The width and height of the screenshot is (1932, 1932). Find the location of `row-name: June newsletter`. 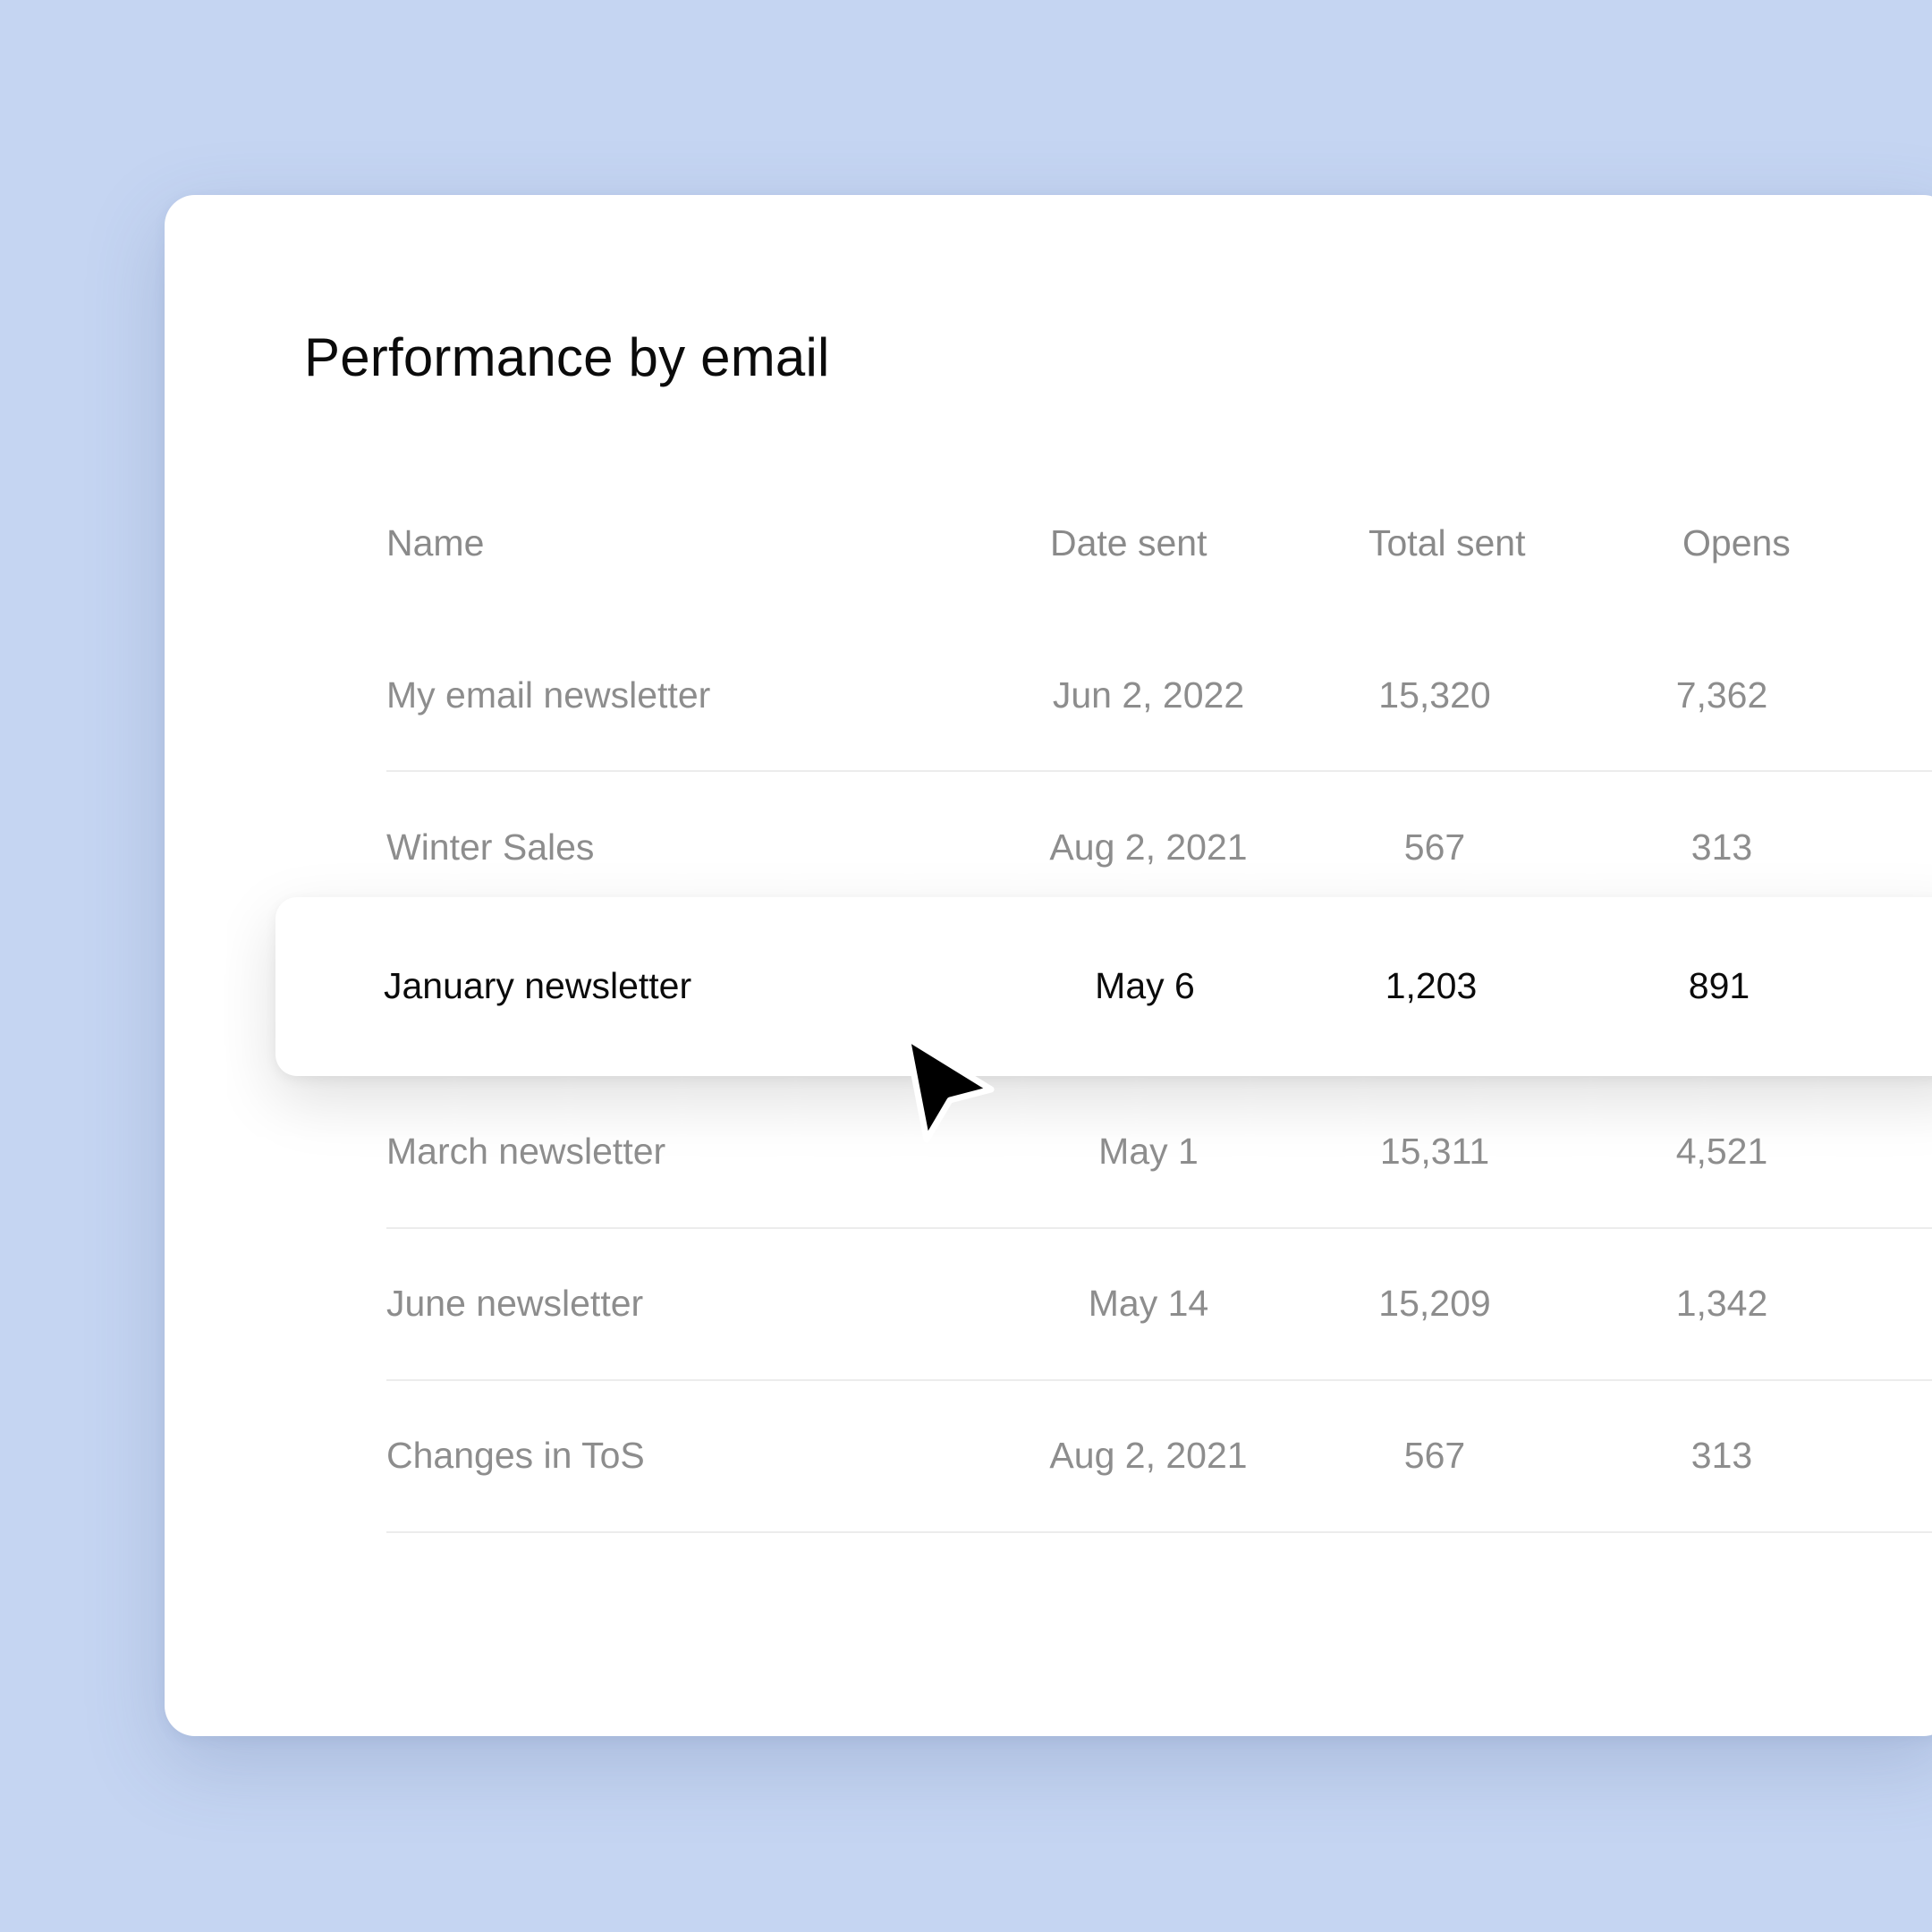

row-name: June newsletter is located at coordinates (515, 1303).